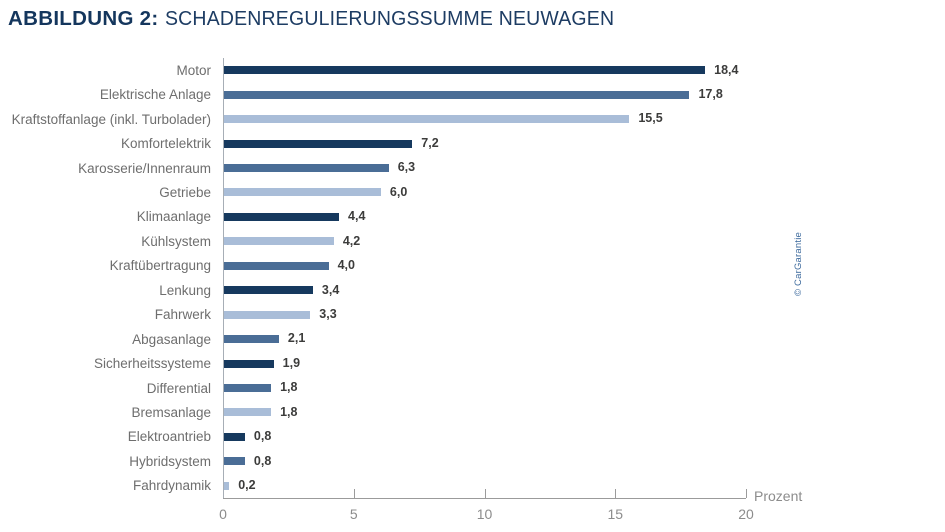 The height and width of the screenshot is (532, 945). I want to click on category-label: Kraftstoffanlage (inkl. Turbolader), so click(111, 119).